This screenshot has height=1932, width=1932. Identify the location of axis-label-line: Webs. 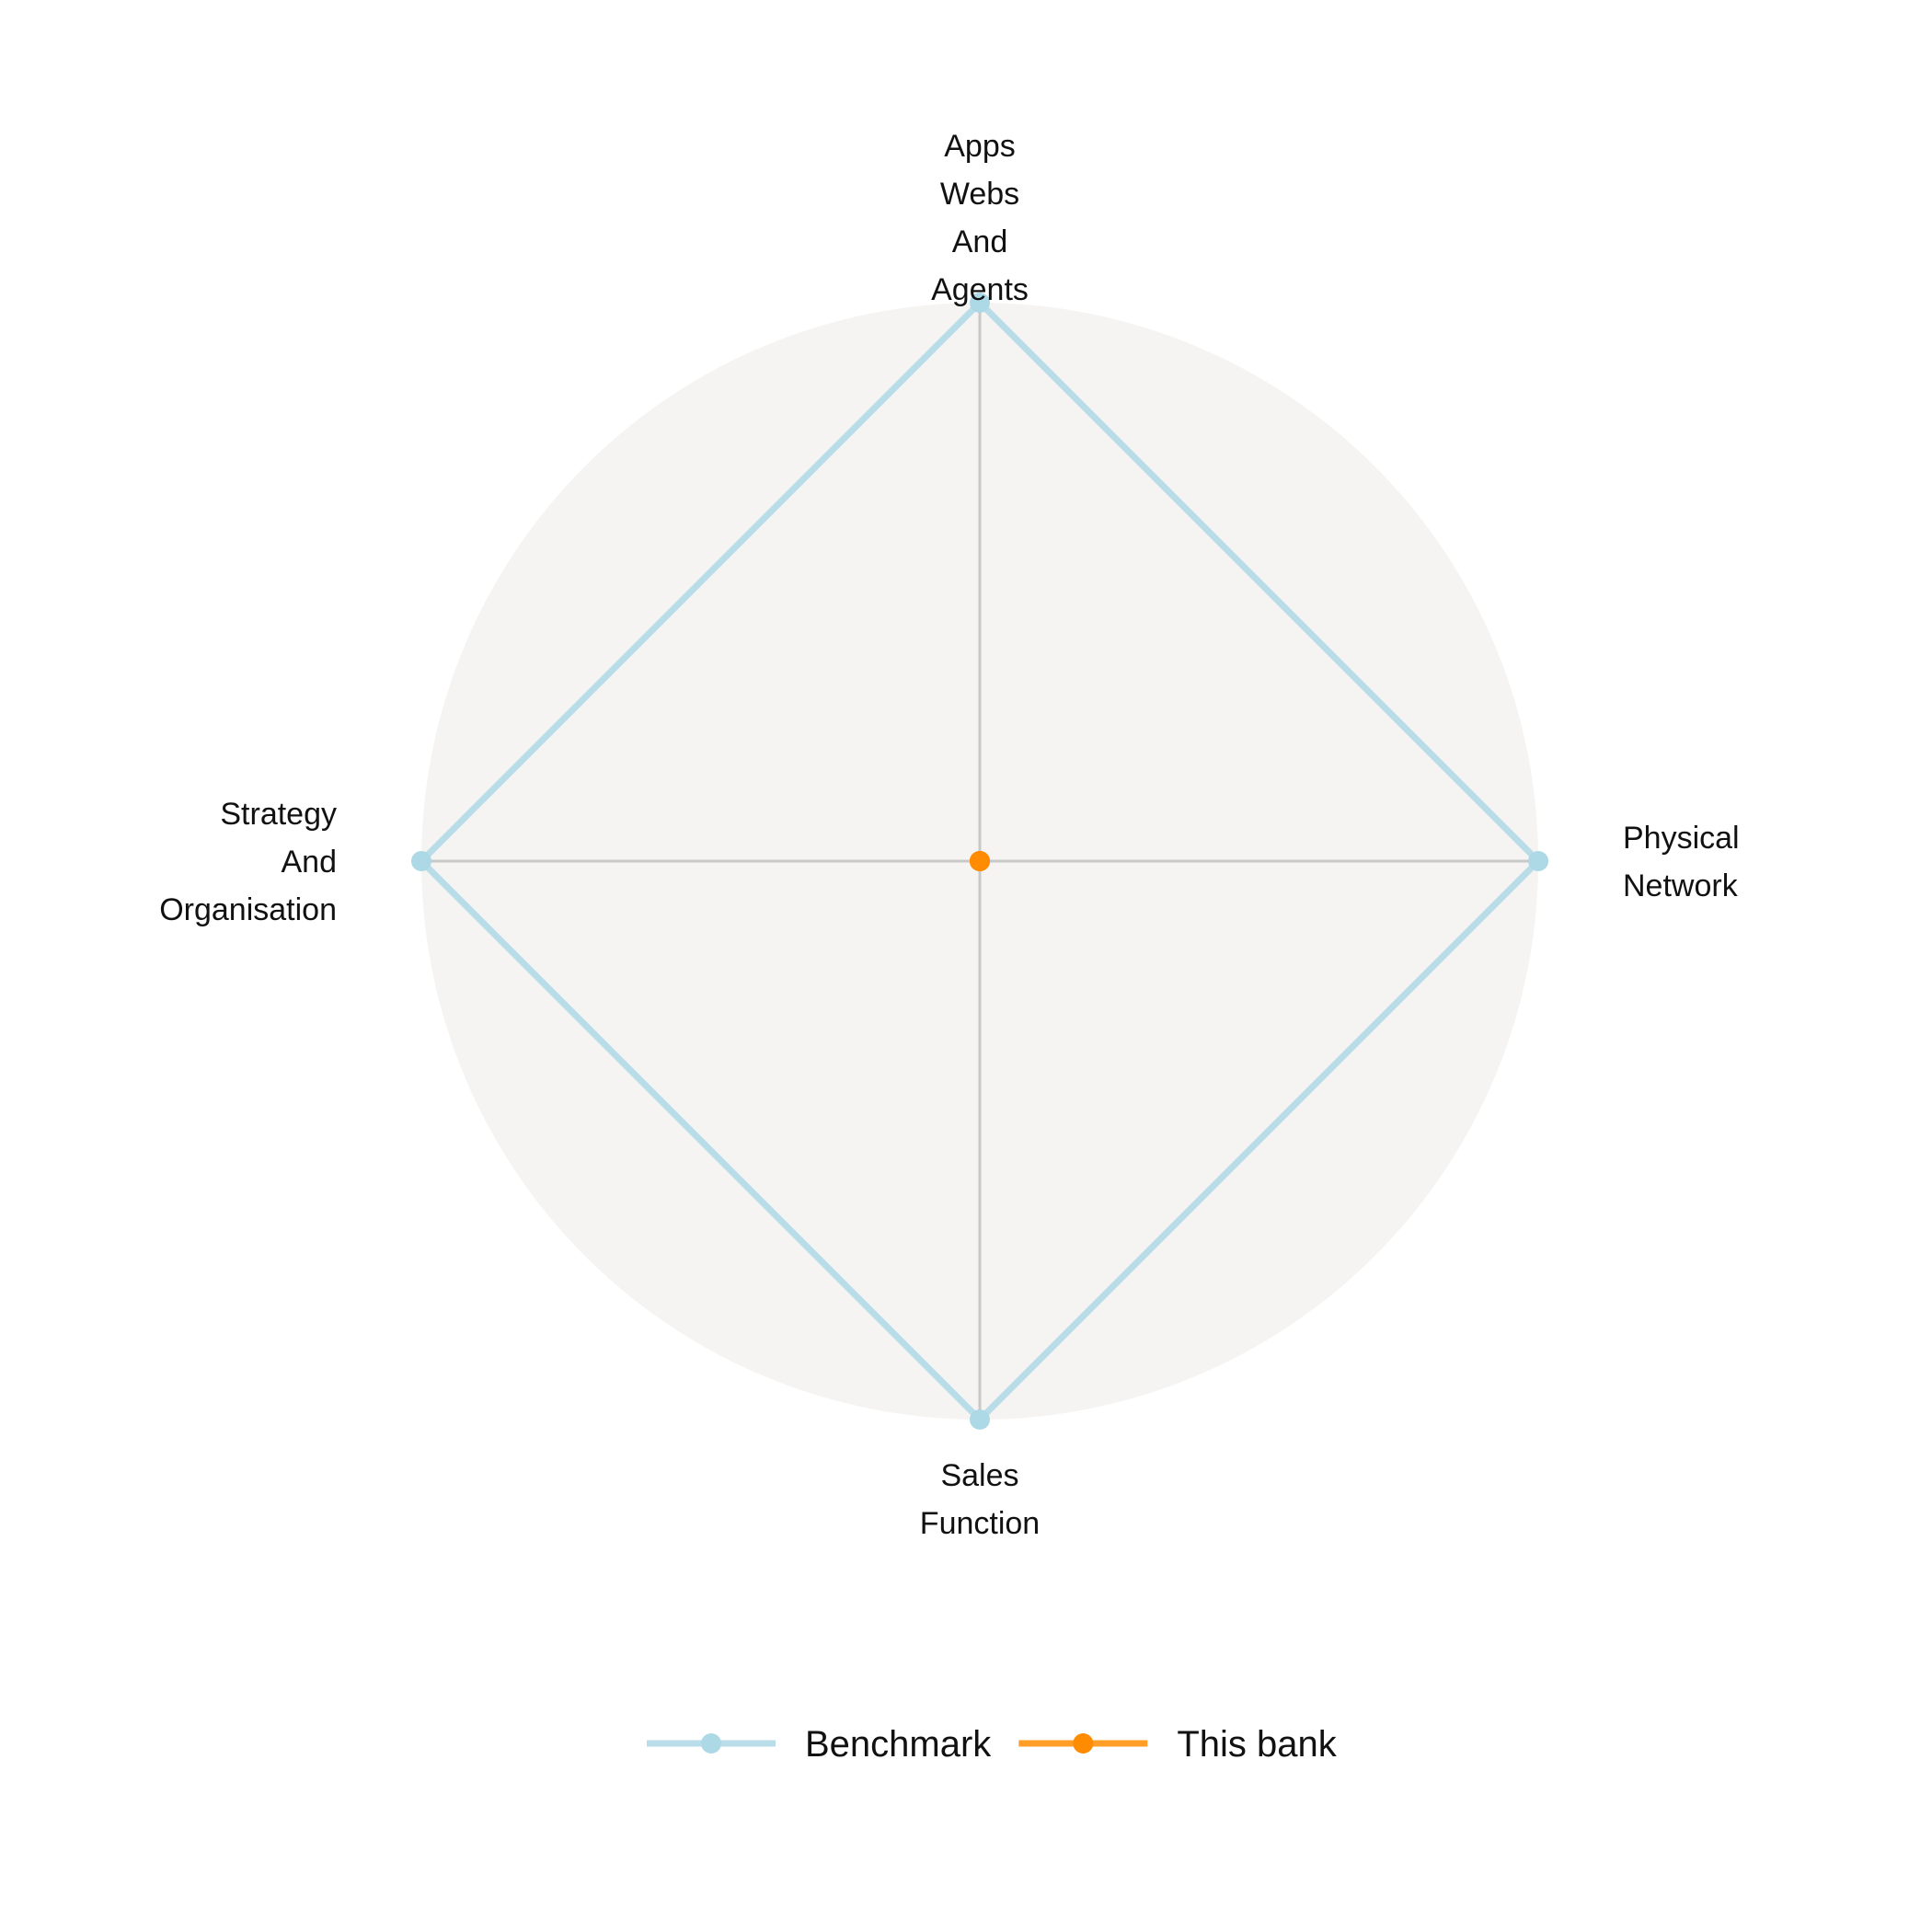
(979, 194).